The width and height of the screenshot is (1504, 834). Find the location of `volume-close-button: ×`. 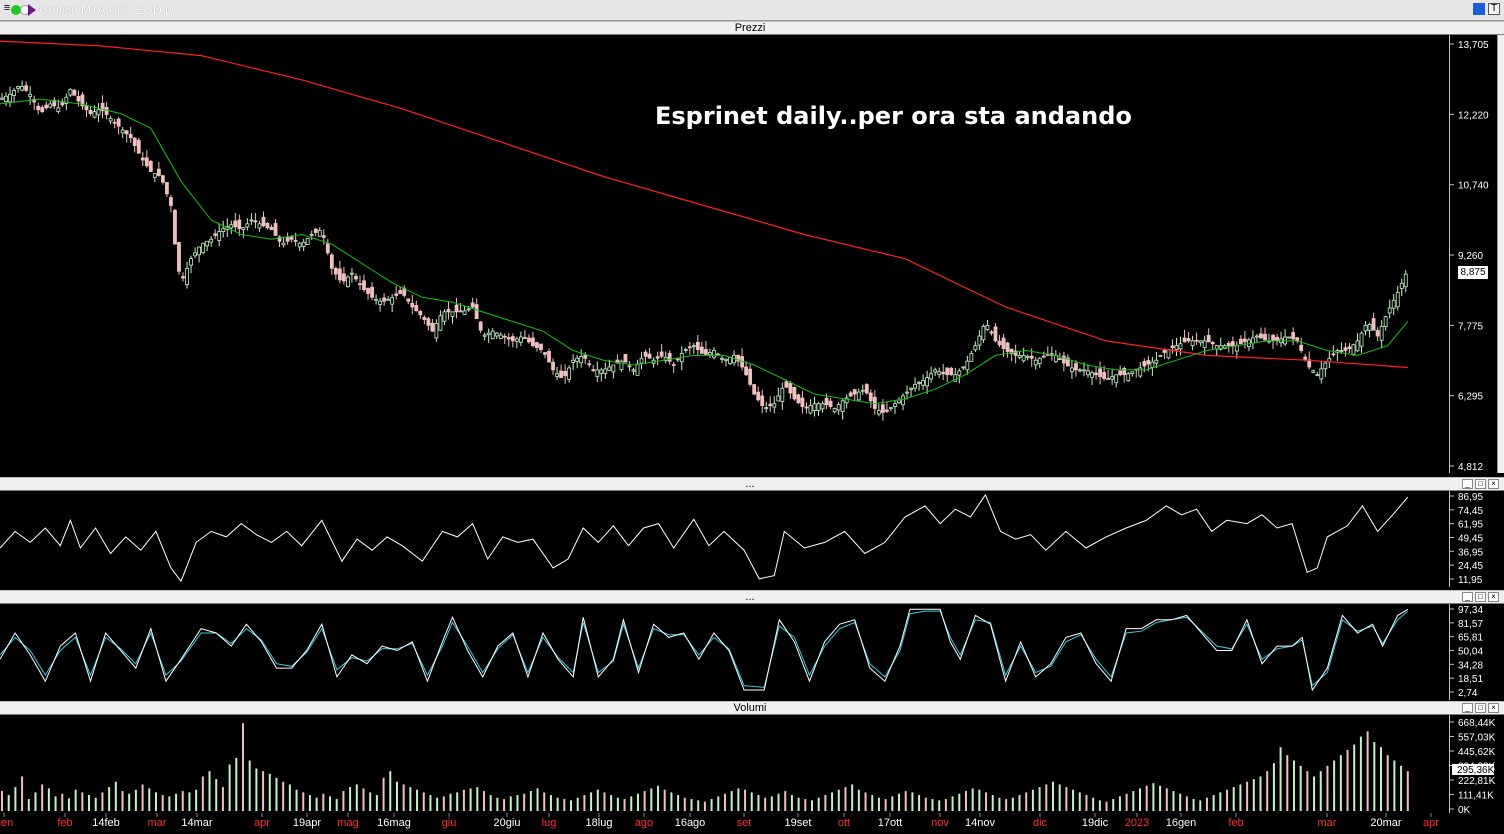

volume-close-button: × is located at coordinates (1493, 708).